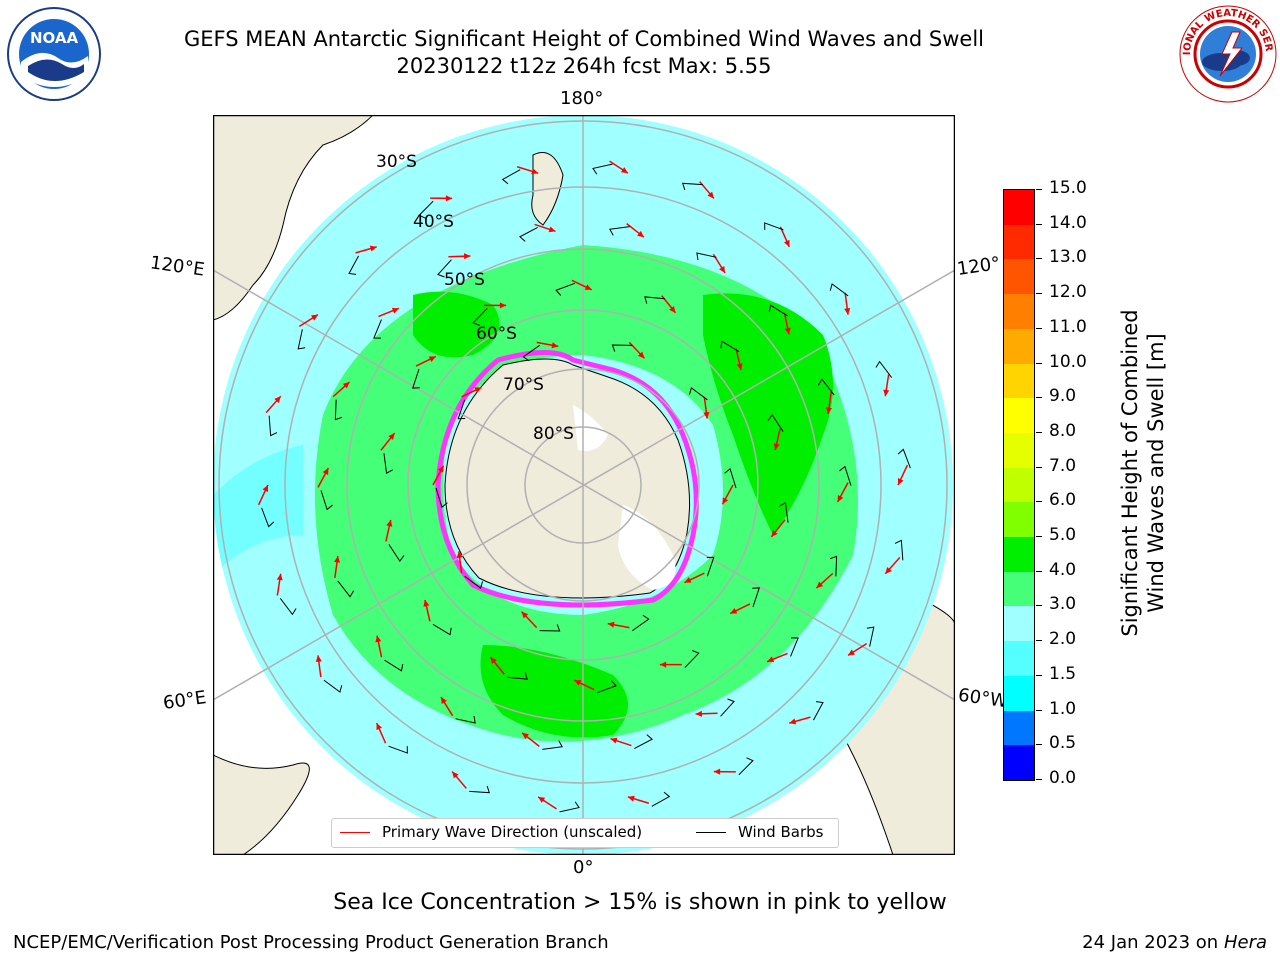  What do you see at coordinates (1063, 500) in the screenshot?
I see `colorbar-tick-label: 6.0` at bounding box center [1063, 500].